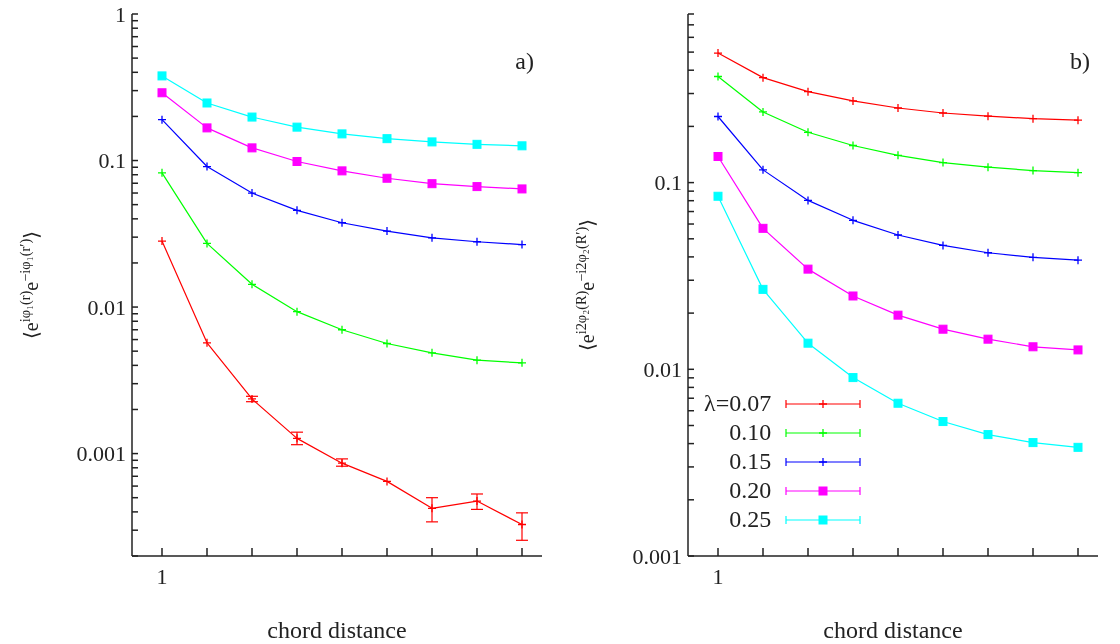 Image resolution: width=1120 pixels, height=644 pixels. What do you see at coordinates (750, 519) in the screenshot?
I see `legend-label: 0.25` at bounding box center [750, 519].